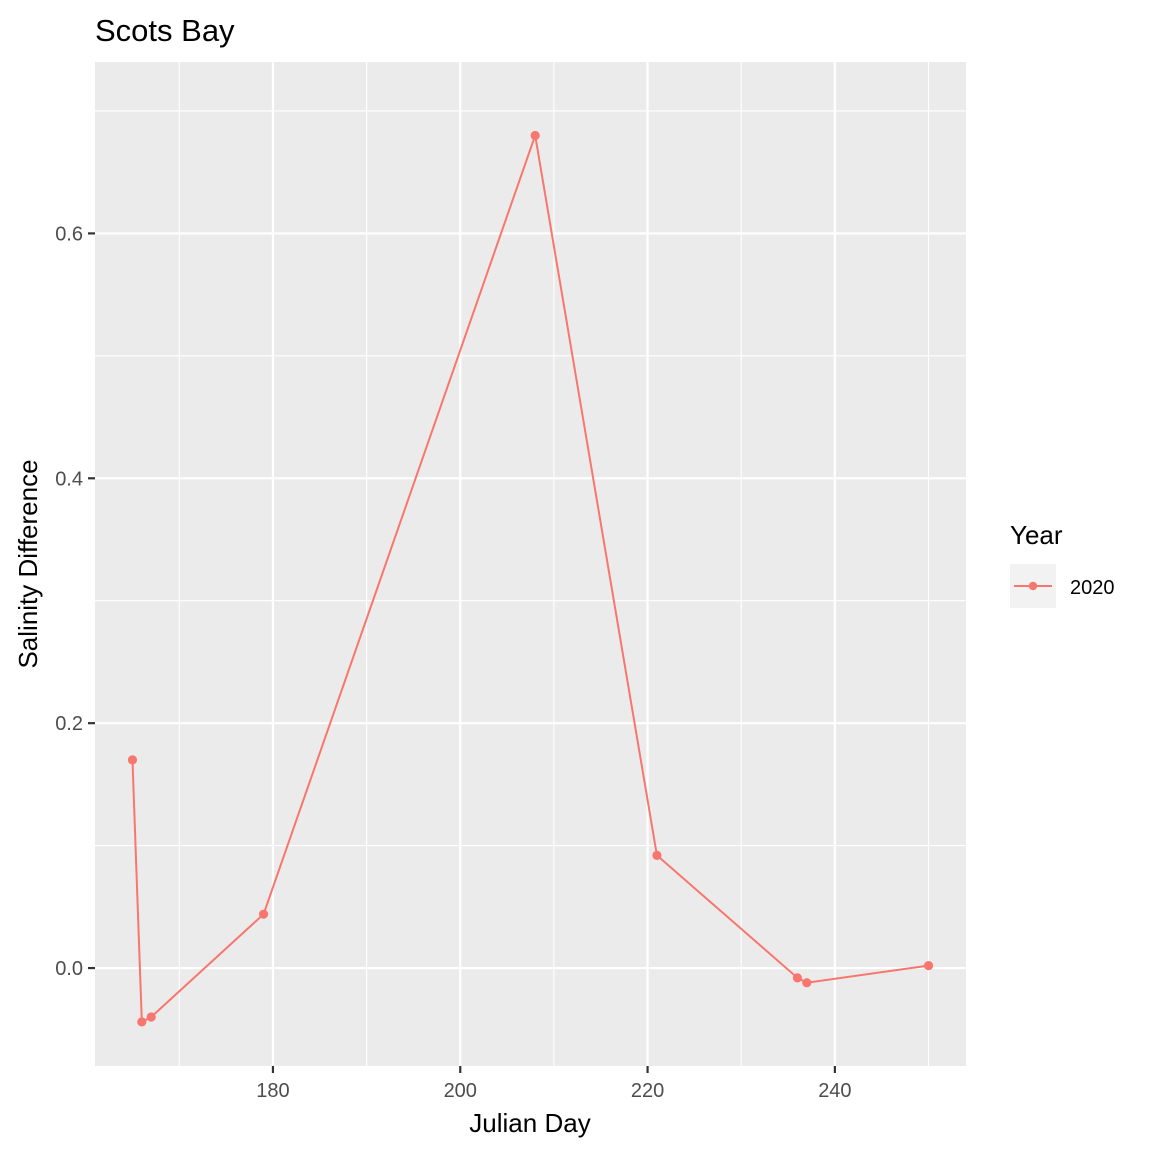  Describe the element at coordinates (1033, 586) in the screenshot. I see `legend-key-point` at that location.